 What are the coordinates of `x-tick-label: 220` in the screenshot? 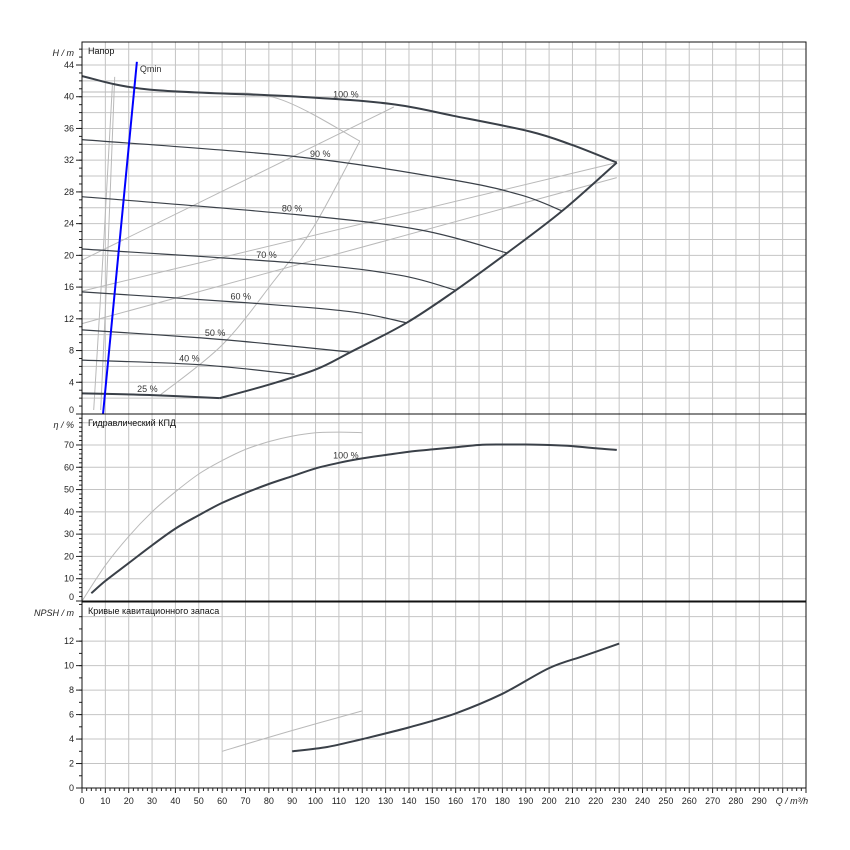 It's located at (595, 801).